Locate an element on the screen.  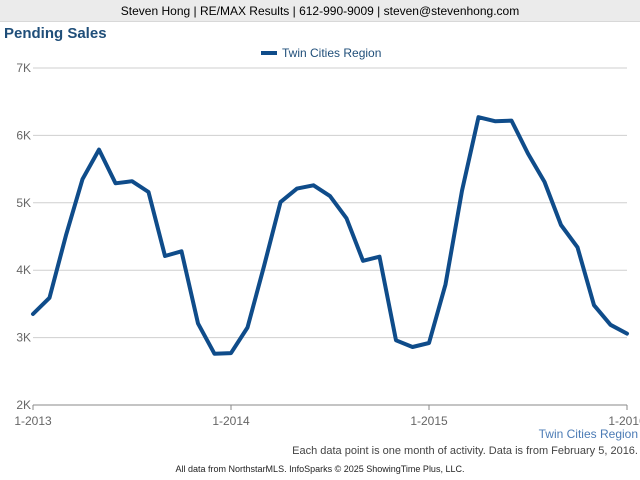
y-tick-label: 2K is located at coordinates (23, 405).